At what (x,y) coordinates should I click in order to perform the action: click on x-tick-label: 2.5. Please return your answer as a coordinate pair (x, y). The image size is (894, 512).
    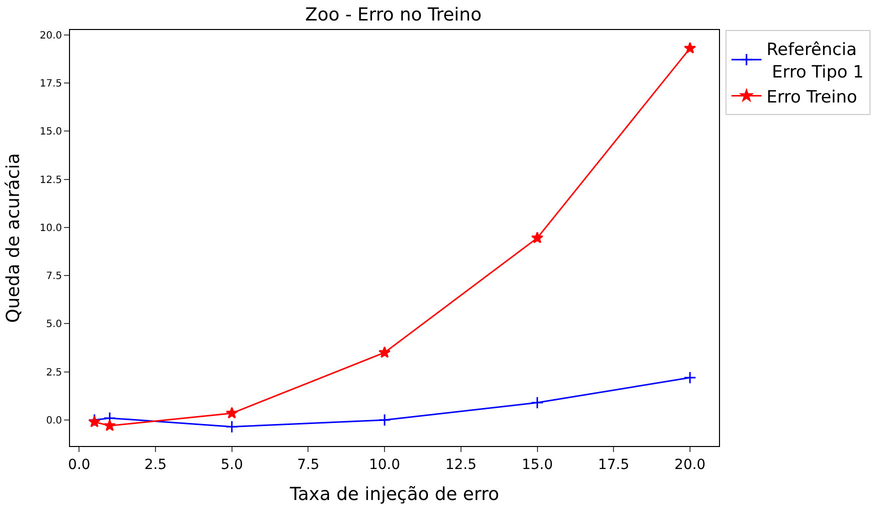
    Looking at the image, I should click on (155, 464).